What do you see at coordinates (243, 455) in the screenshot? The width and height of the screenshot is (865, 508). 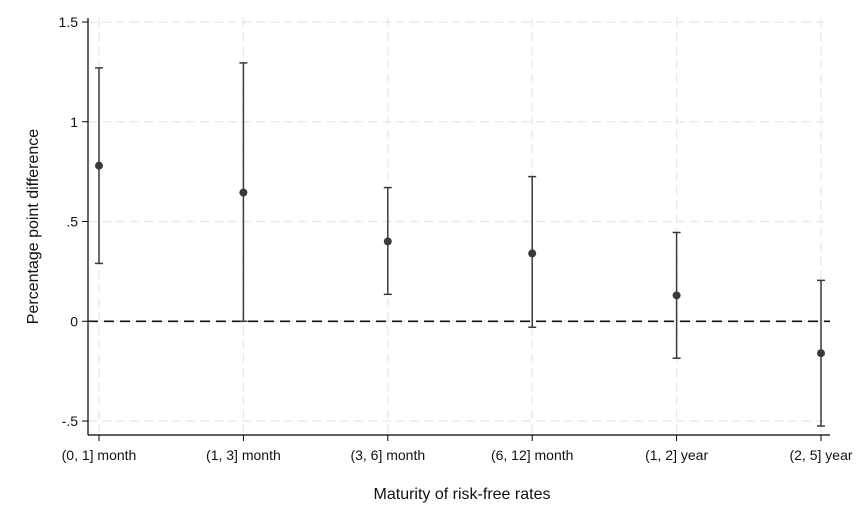 I see `x-tick-label: (1, 3] month` at bounding box center [243, 455].